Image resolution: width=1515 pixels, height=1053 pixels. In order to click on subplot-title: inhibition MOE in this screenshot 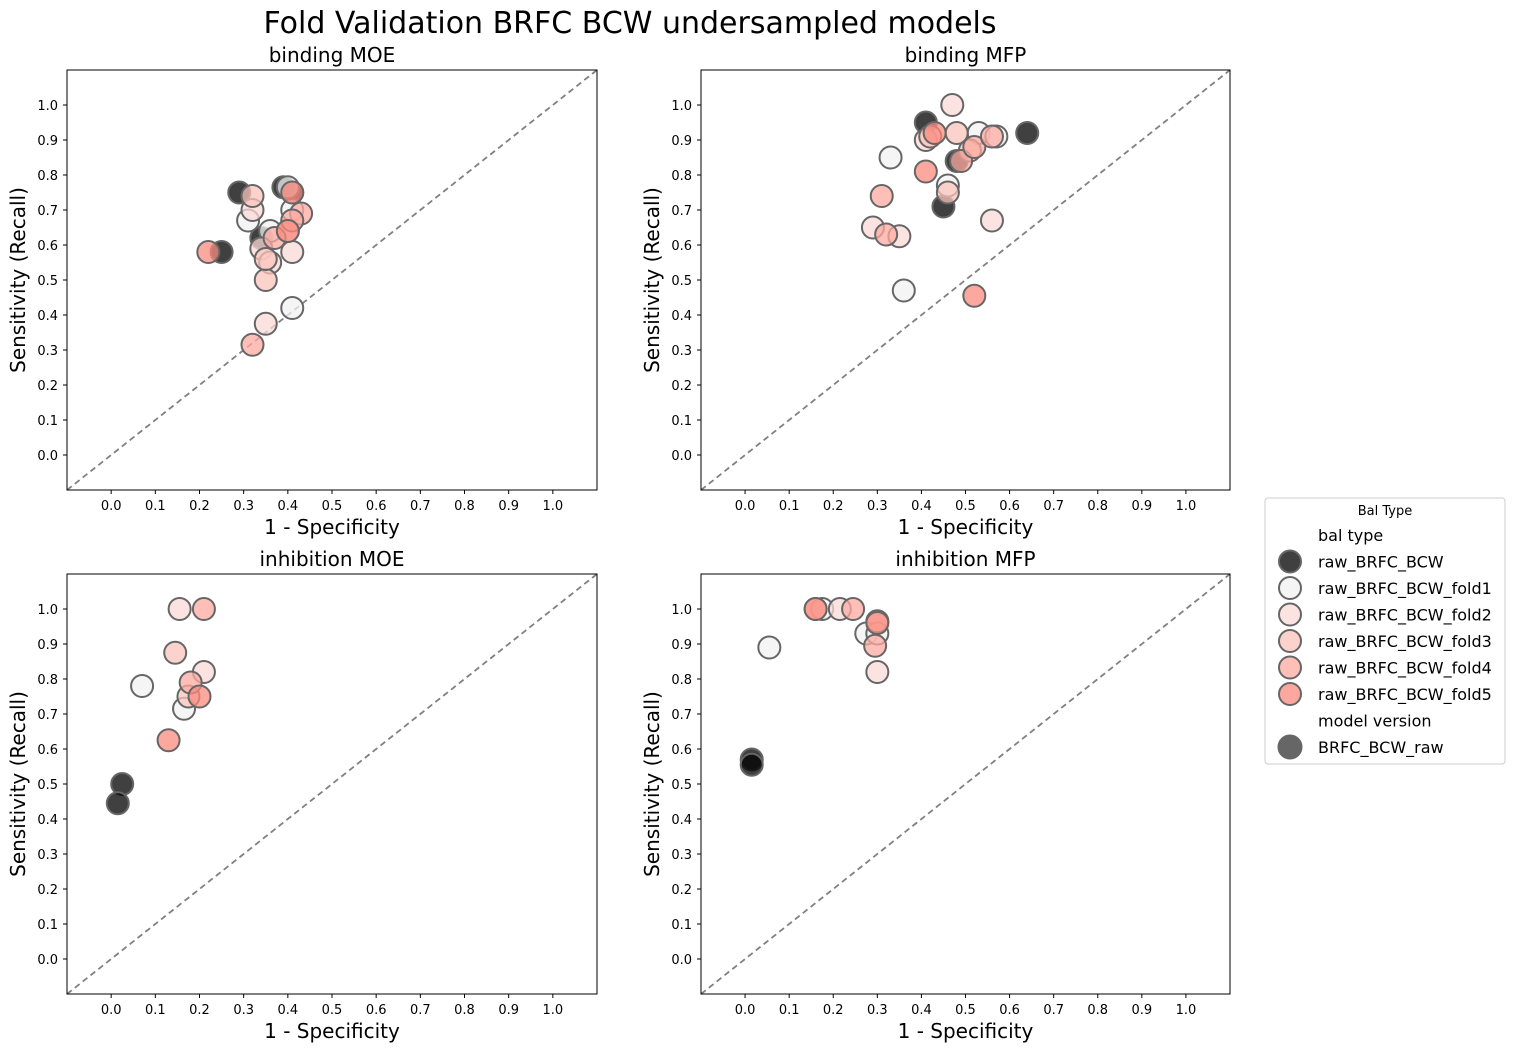, I will do `click(331, 559)`.